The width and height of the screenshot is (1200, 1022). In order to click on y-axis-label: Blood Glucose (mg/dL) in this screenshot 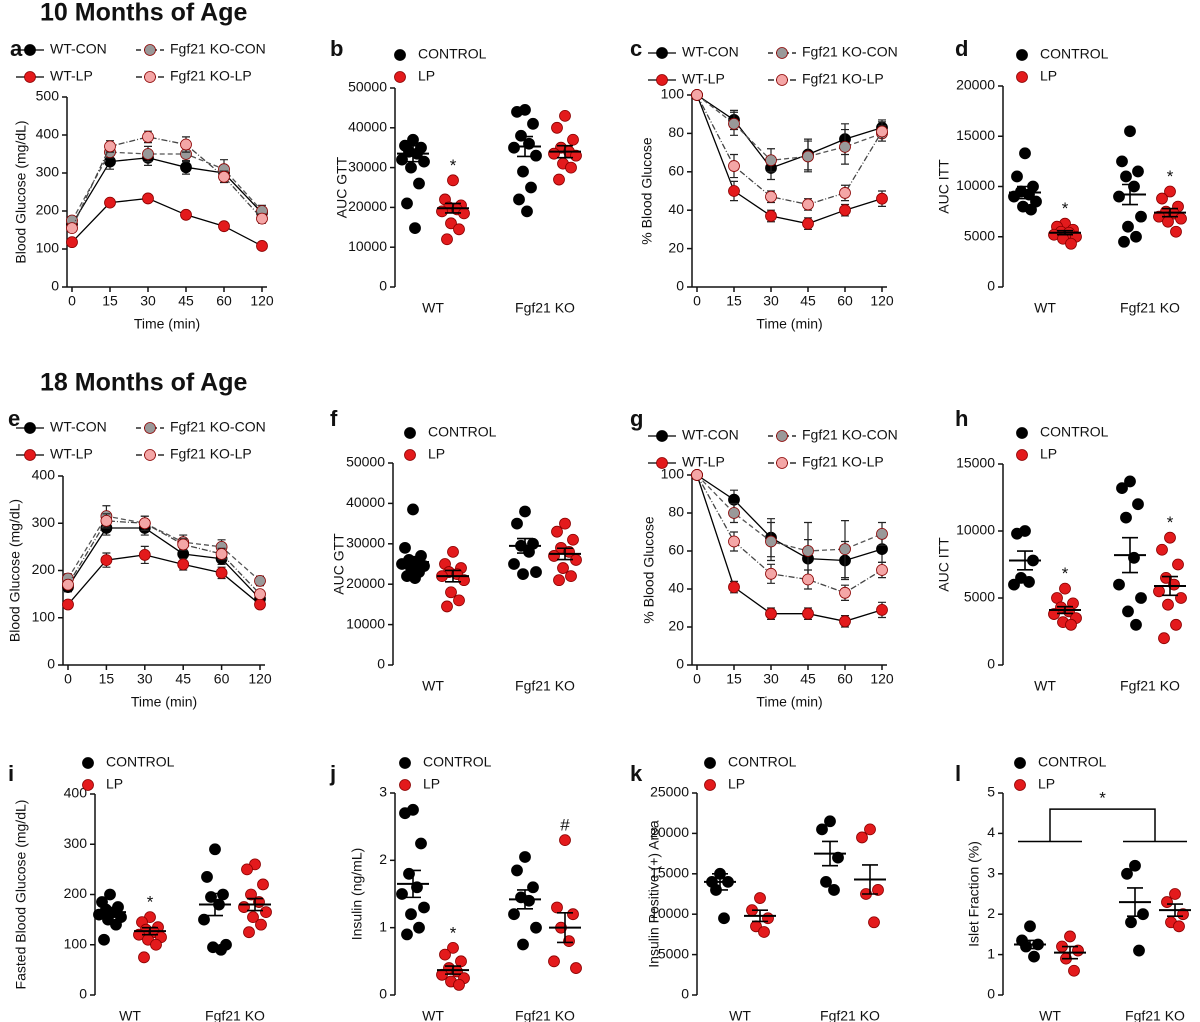, I will do `click(21, 191)`.